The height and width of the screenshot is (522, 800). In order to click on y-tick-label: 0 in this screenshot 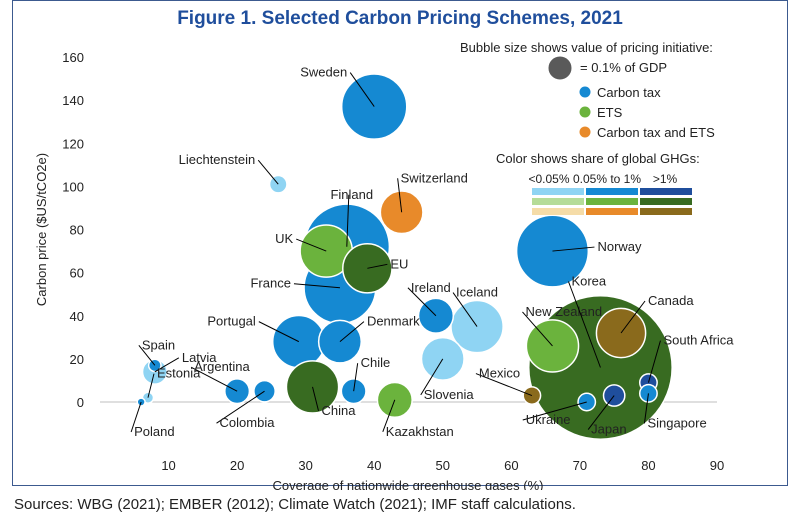, I will do `click(80, 402)`.